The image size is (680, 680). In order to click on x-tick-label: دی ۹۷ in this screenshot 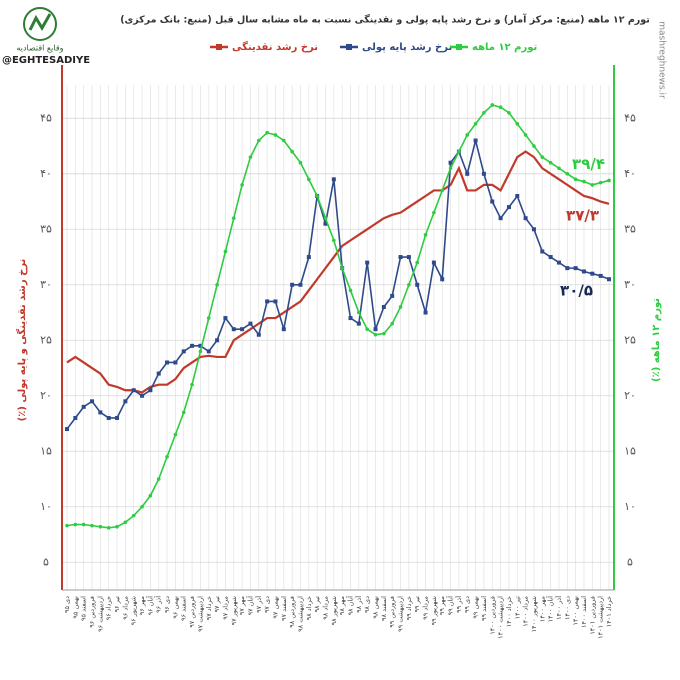, I will do `click(267, 604)`.